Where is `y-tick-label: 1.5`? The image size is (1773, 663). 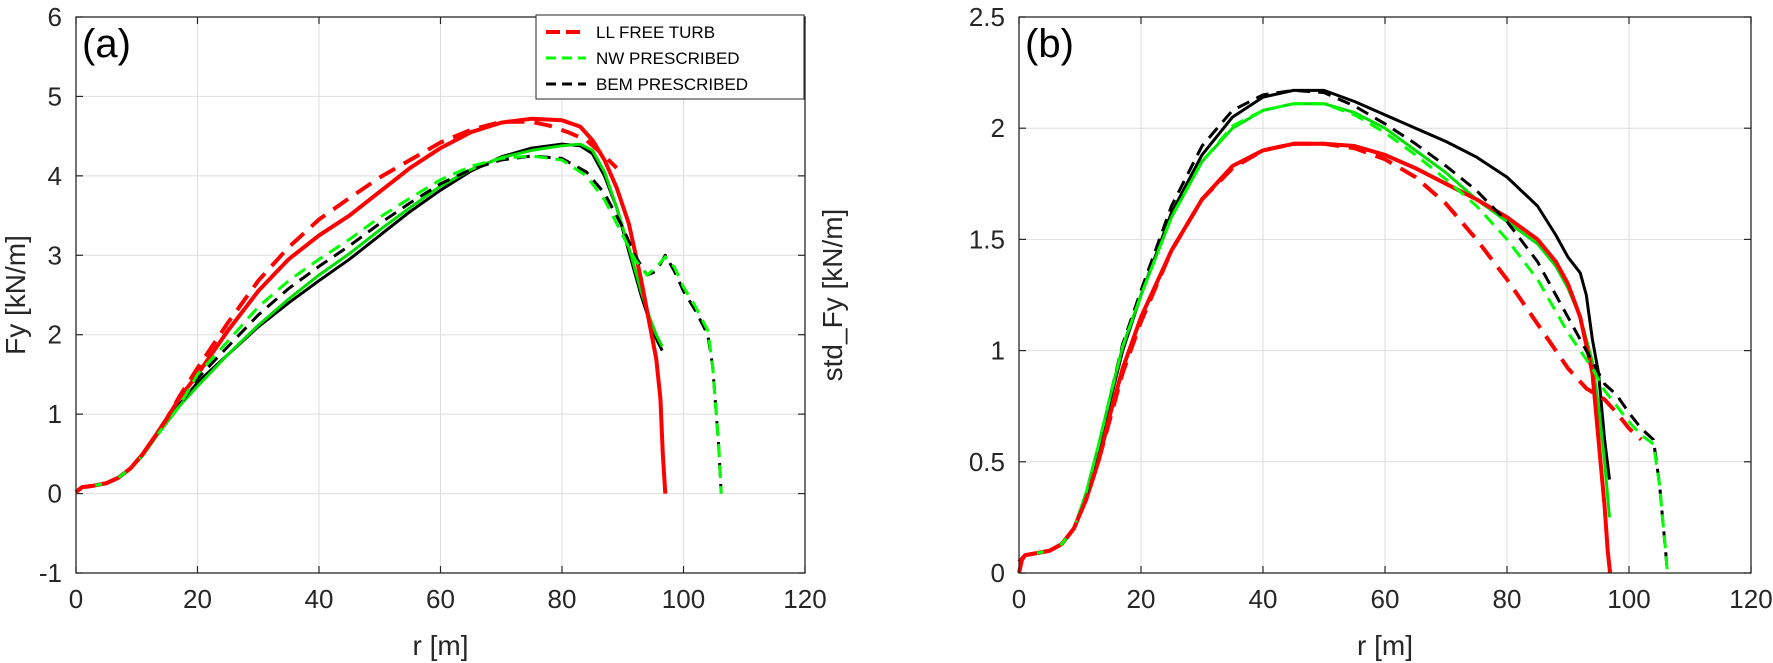 y-tick-label: 1.5 is located at coordinates (987, 239).